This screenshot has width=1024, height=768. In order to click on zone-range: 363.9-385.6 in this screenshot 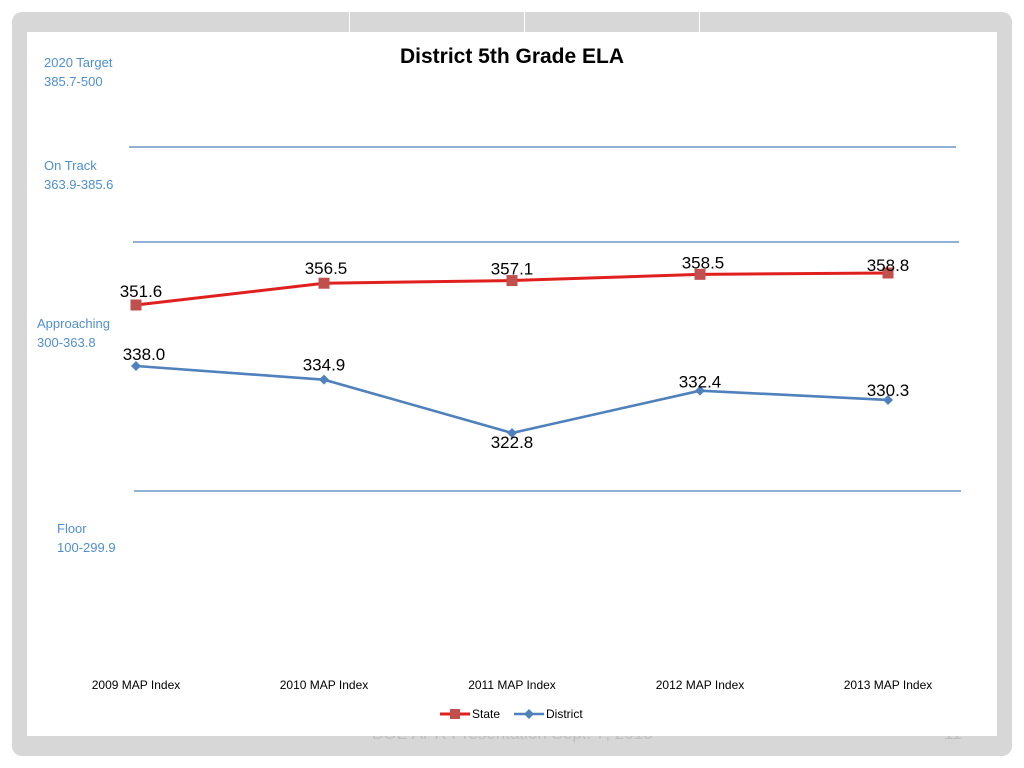, I will do `click(79, 184)`.